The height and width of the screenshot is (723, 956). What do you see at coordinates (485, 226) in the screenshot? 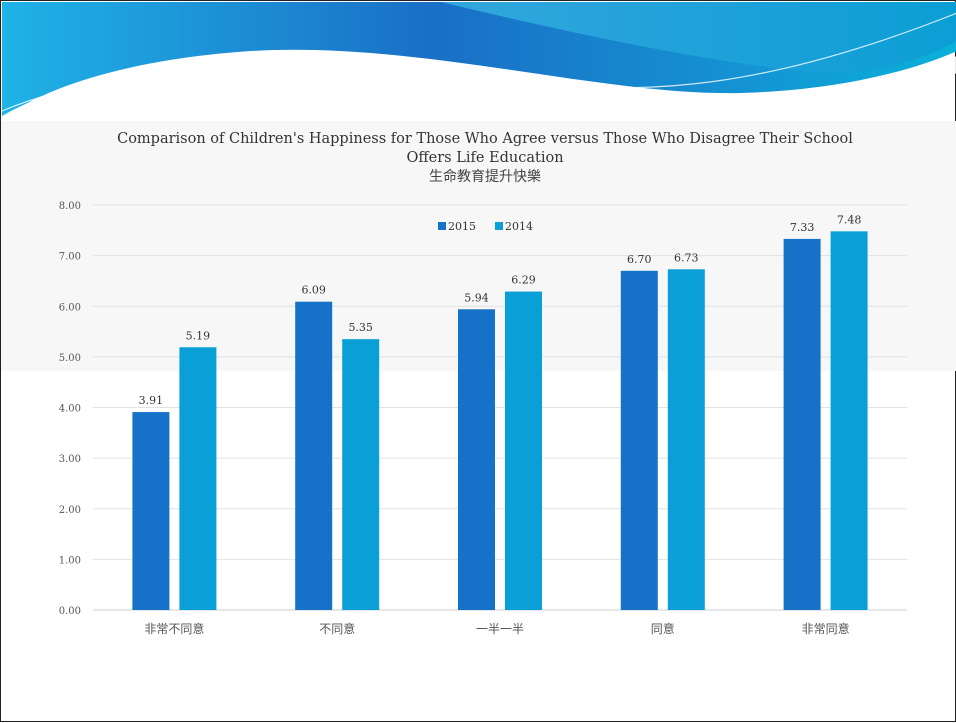
I see `legend: 2015 2014` at bounding box center [485, 226].